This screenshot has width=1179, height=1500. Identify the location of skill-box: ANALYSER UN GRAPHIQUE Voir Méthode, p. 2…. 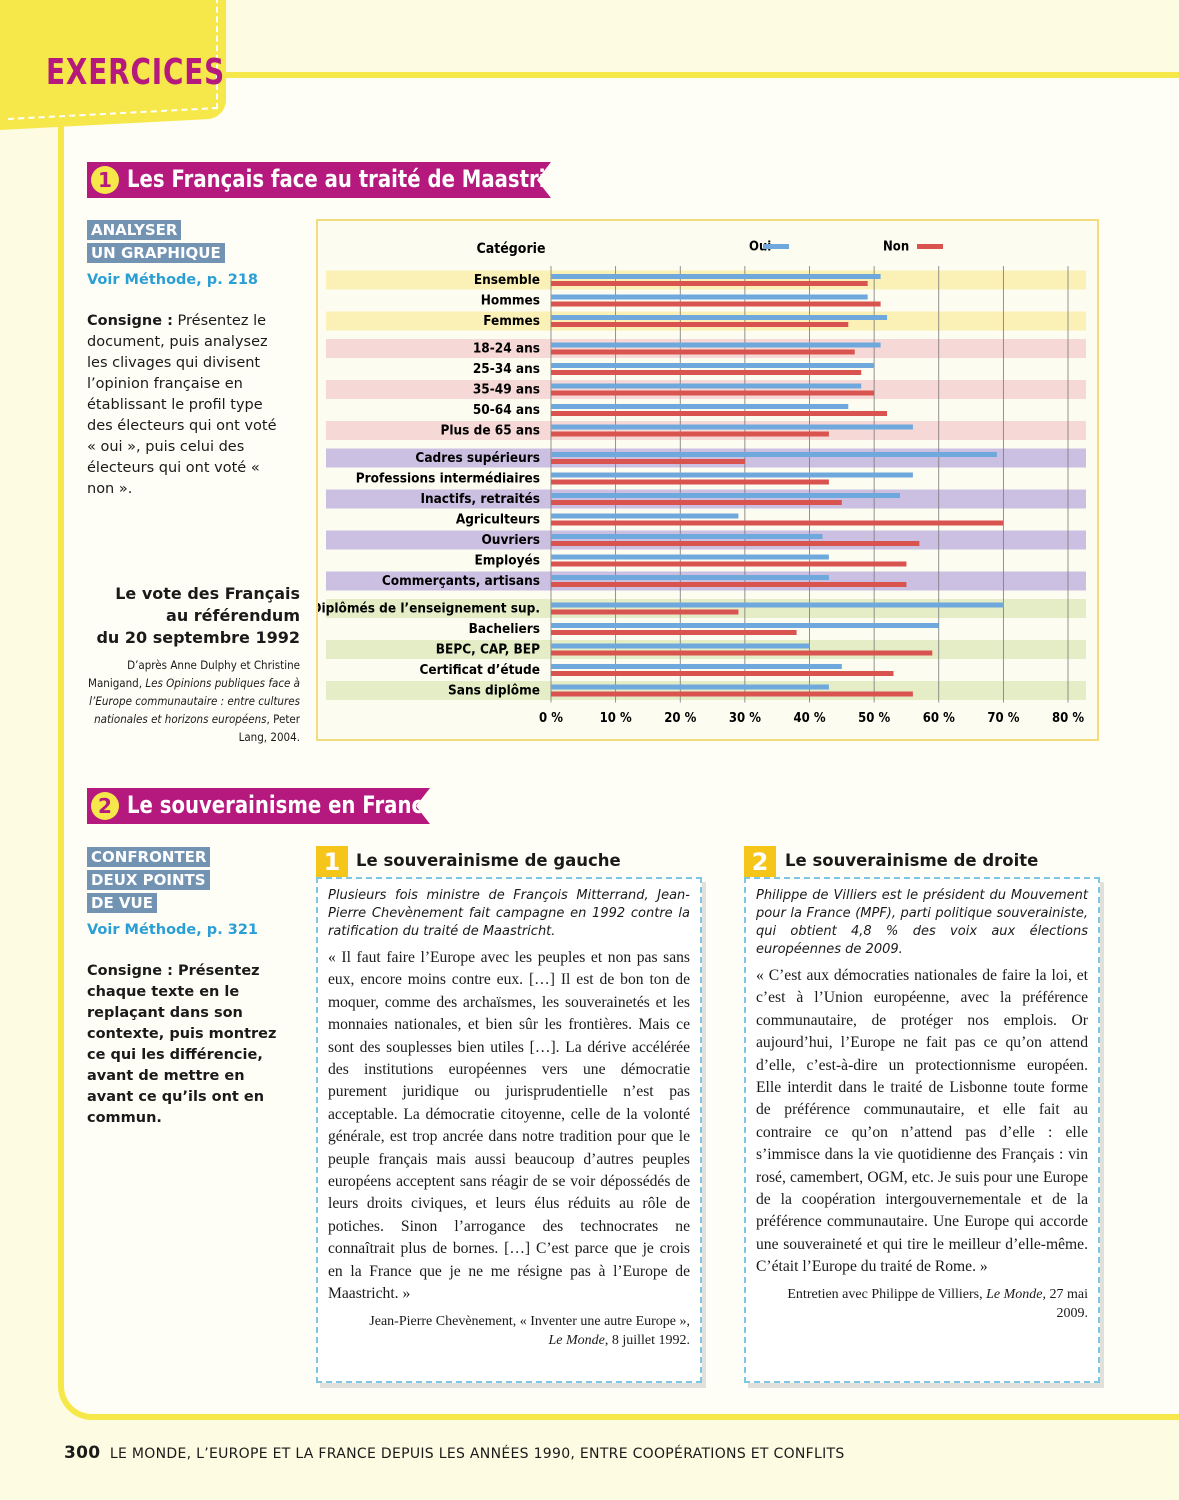
(187, 254).